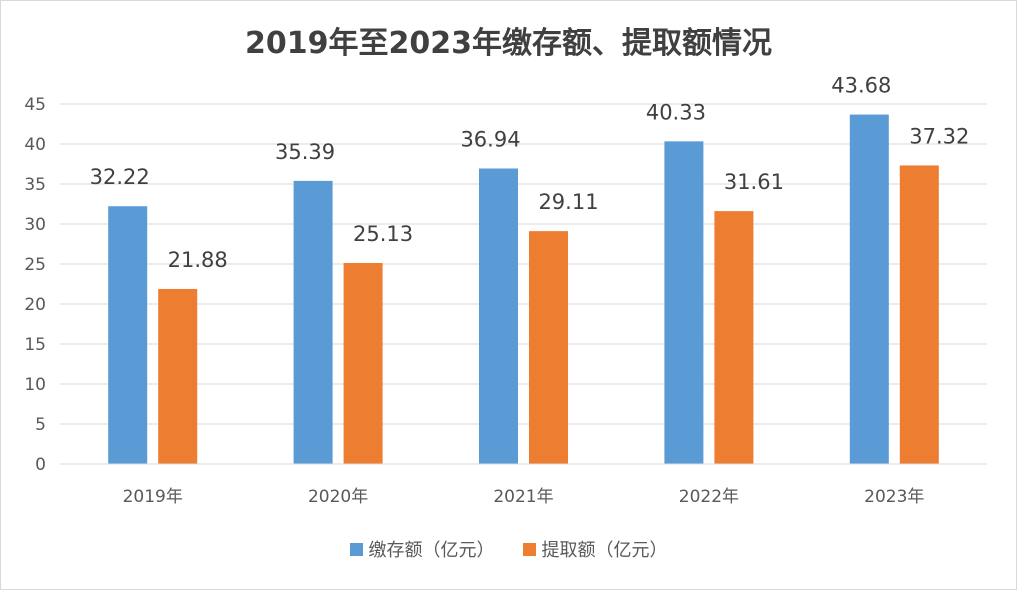 This screenshot has width=1017, height=590. What do you see at coordinates (508, 549) in the screenshot?
I see `legend: 缴存额（亿元） 提取额（亿元）` at bounding box center [508, 549].